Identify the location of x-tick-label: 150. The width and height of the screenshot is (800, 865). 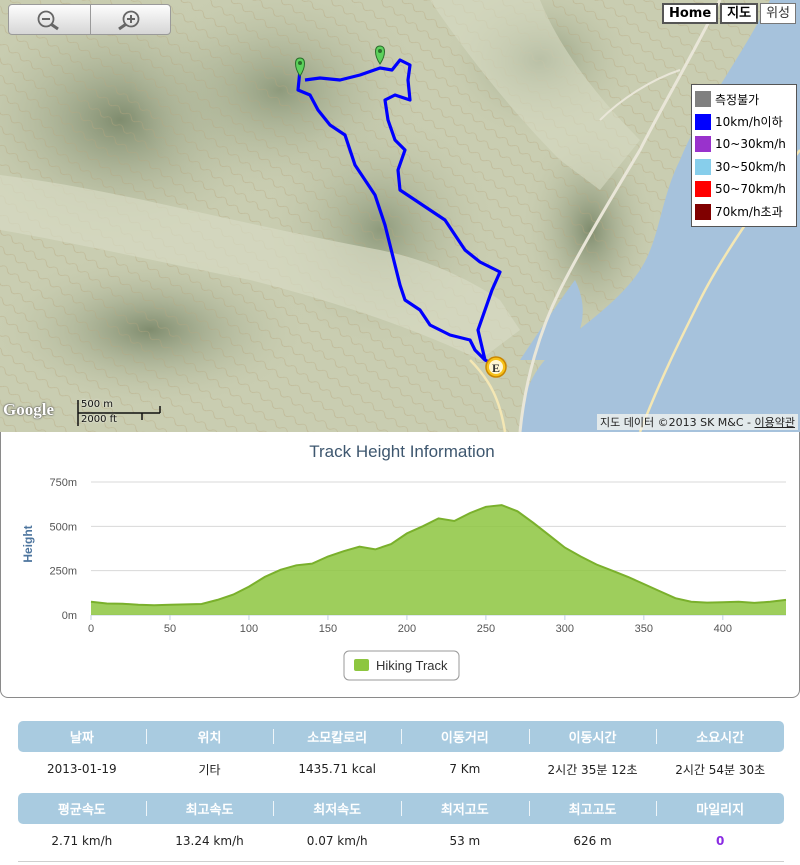
(328, 629).